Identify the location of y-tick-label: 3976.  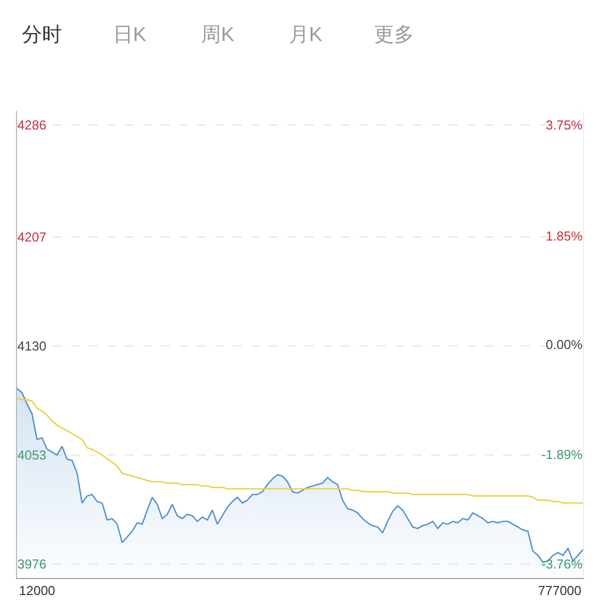
(31, 564).